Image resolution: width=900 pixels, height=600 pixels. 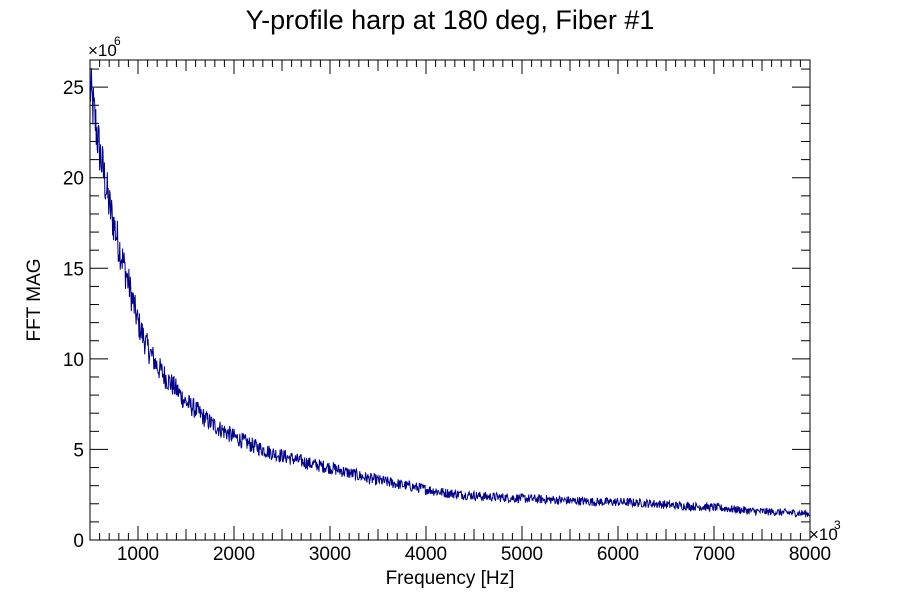 I want to click on x-tick-label: 6000, so click(x=618, y=554).